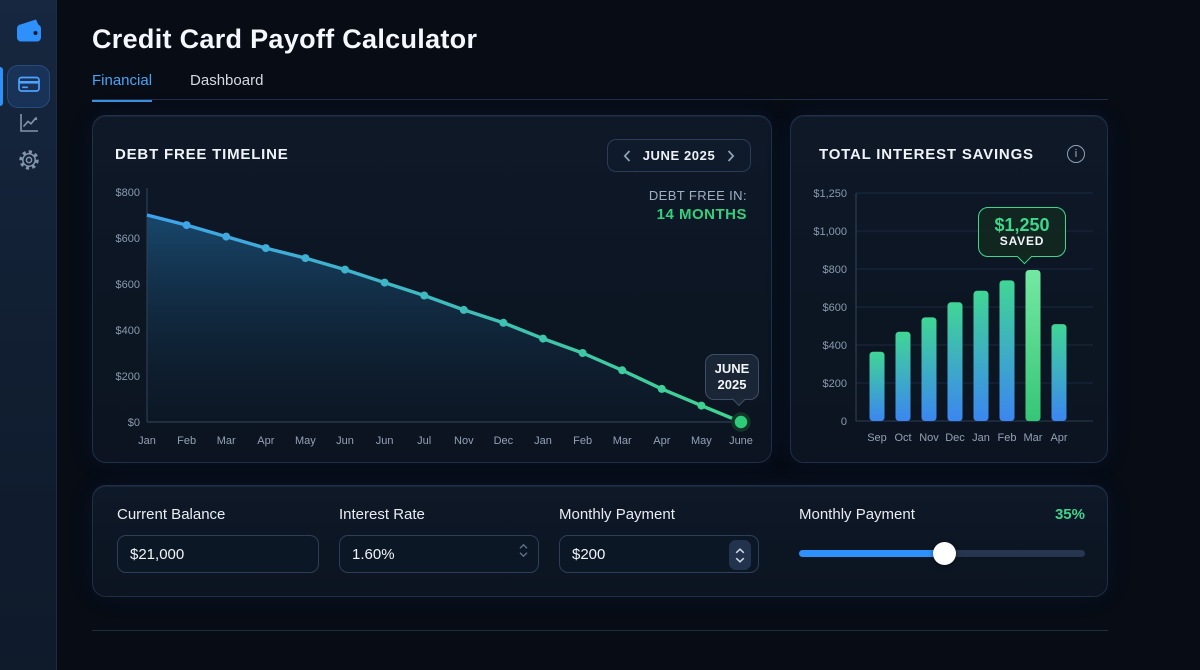 This screenshot has width=1200, height=670. What do you see at coordinates (731, 156) in the screenshot?
I see `chevron-right-icon` at bounding box center [731, 156].